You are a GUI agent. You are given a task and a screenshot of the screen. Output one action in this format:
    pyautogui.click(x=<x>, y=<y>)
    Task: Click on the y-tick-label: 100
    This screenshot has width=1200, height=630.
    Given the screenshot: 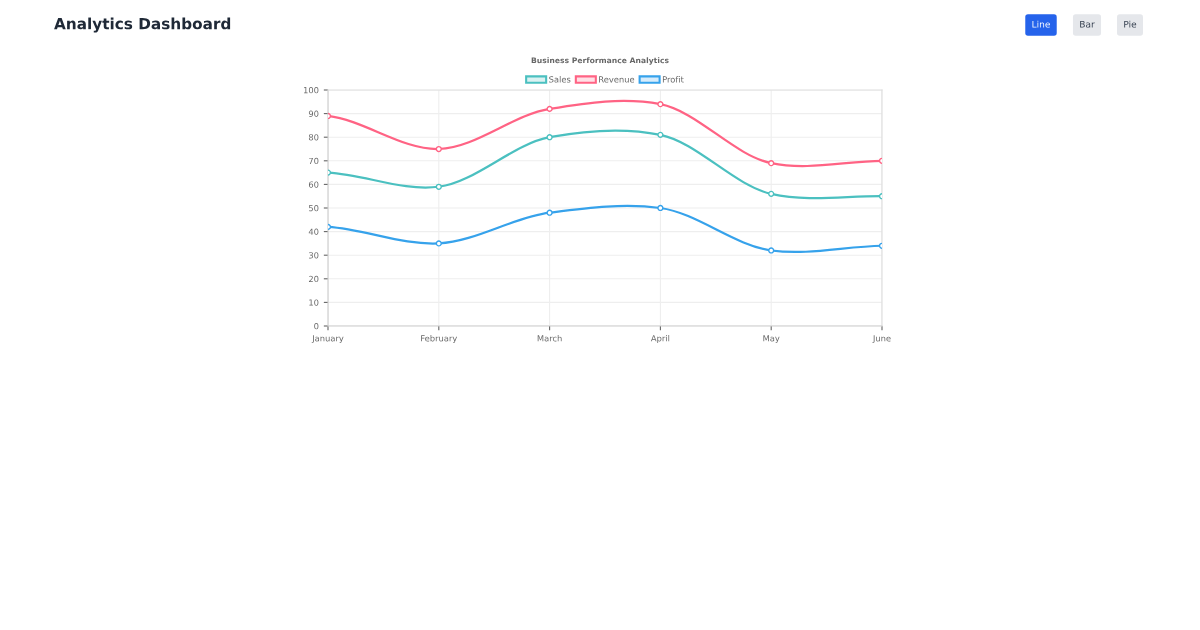 What is the action you would take?
    pyautogui.click(x=311, y=90)
    